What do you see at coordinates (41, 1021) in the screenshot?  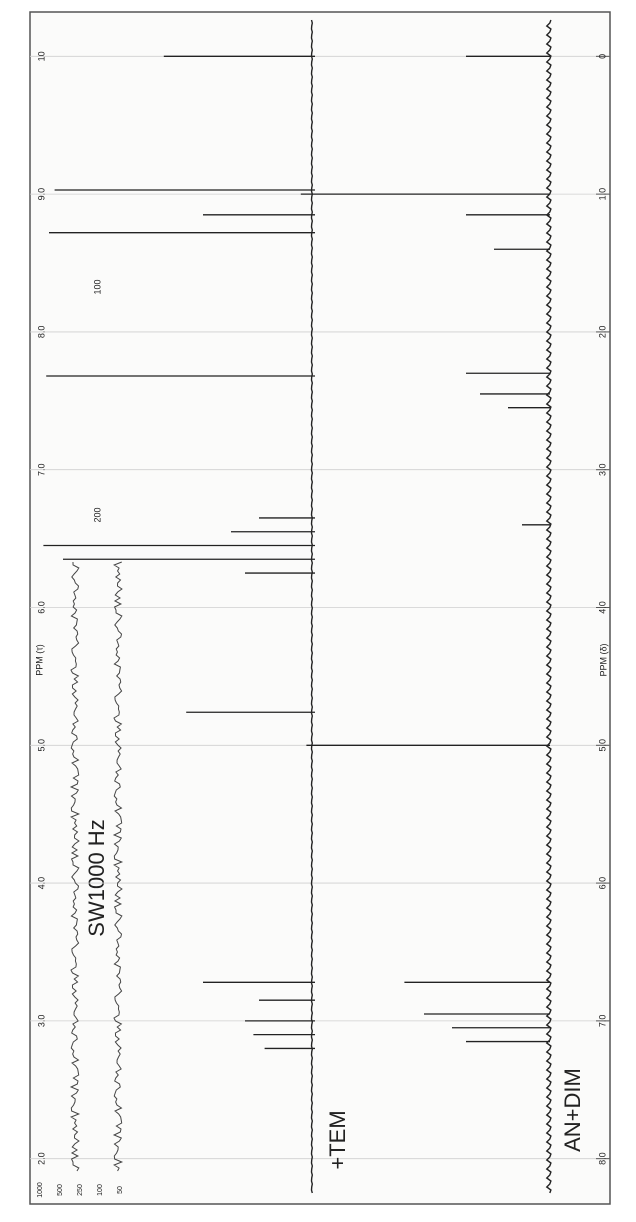 I see `x-tick-label: 3.0` at bounding box center [41, 1021].